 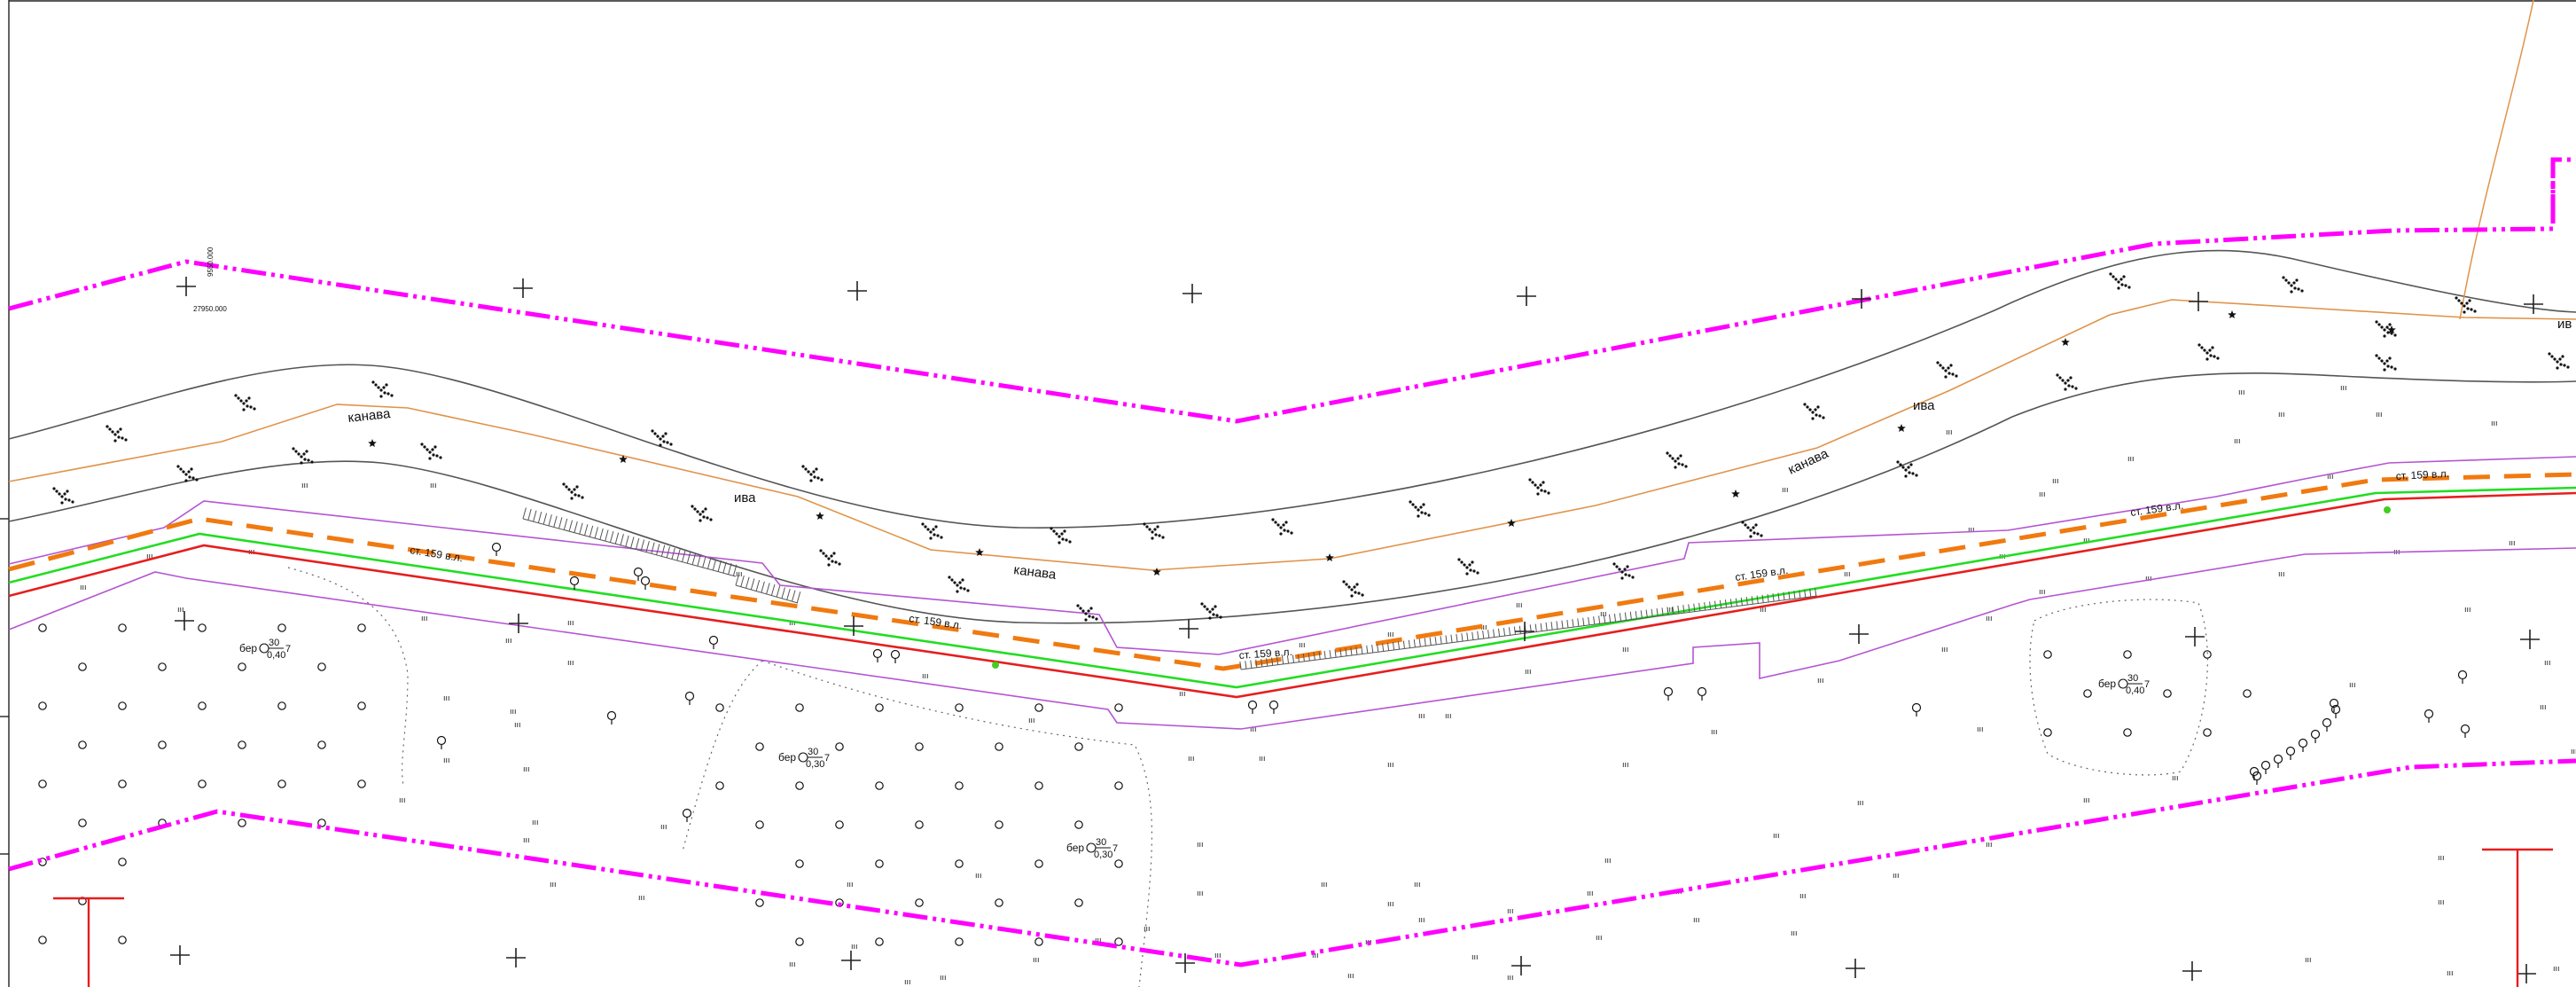 What do you see at coordinates (1303, 917) in the screenshot?
I see `survey-markers` at bounding box center [1303, 917].